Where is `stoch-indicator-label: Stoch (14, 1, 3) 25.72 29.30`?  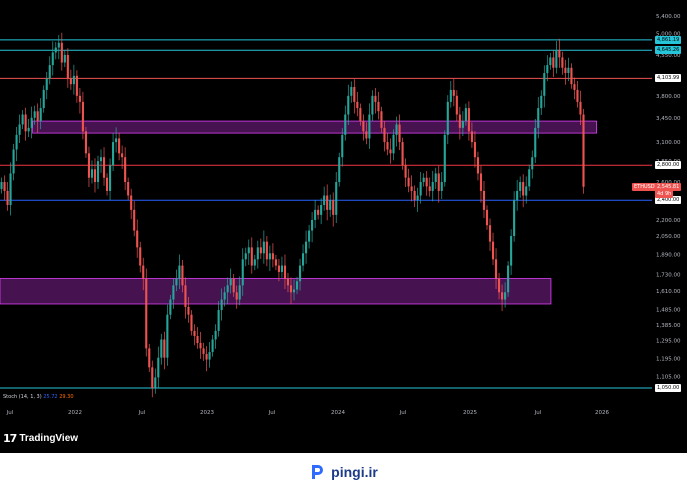 stoch-indicator-label: Stoch (14, 1, 3) 25.72 29.30 is located at coordinates (38, 397).